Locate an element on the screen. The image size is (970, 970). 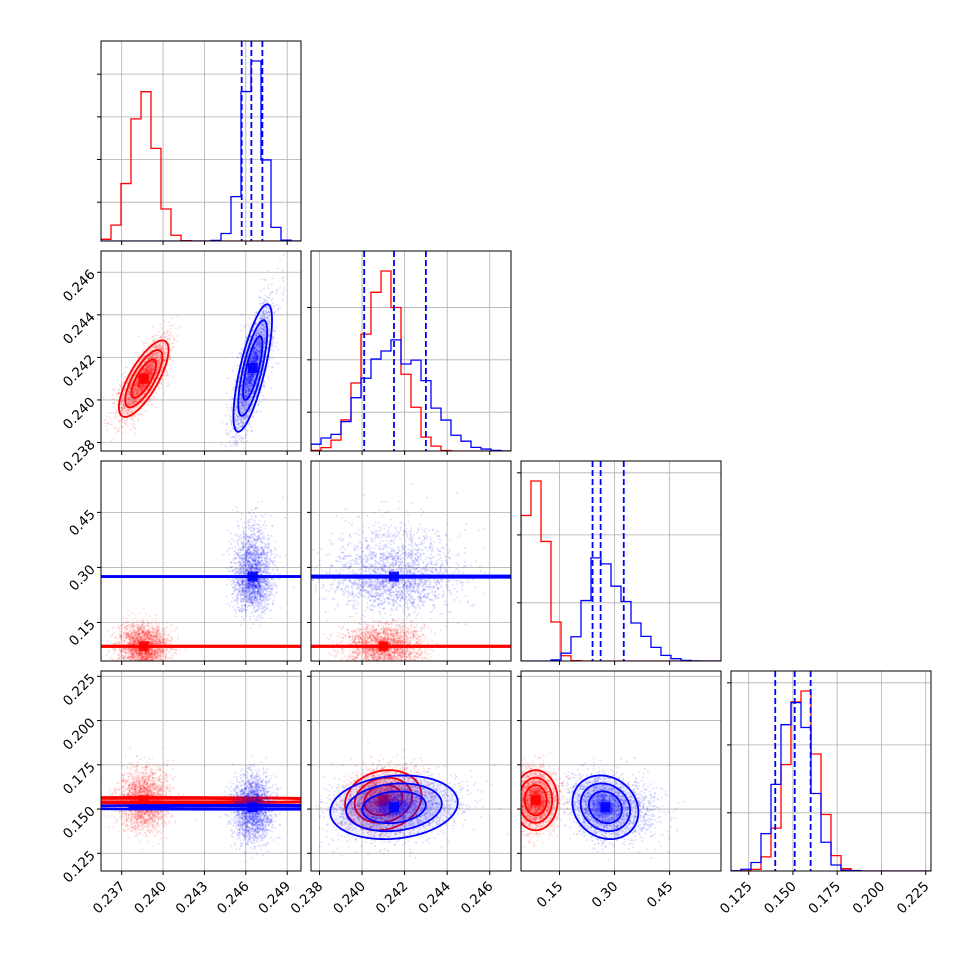
y-tick-label: 0.240 is located at coordinates (79, 413).